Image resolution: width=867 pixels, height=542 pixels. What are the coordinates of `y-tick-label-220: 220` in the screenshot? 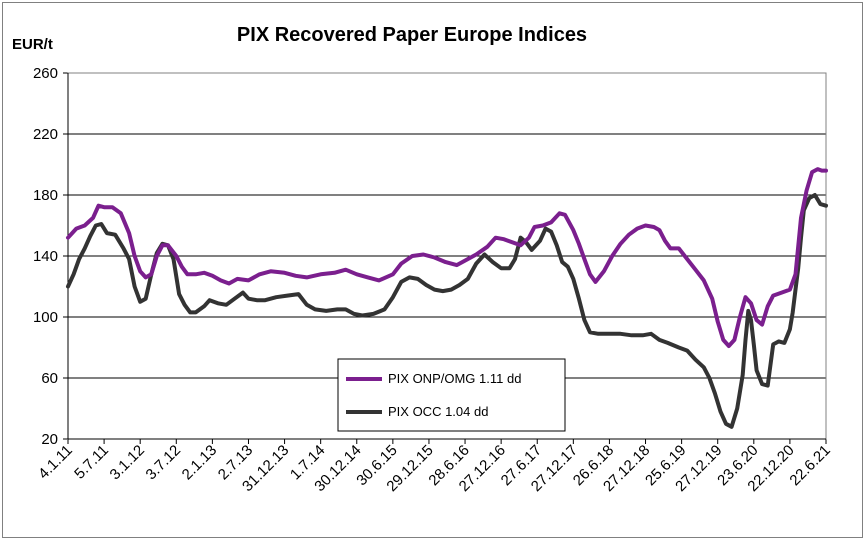 It's located at (45, 134).